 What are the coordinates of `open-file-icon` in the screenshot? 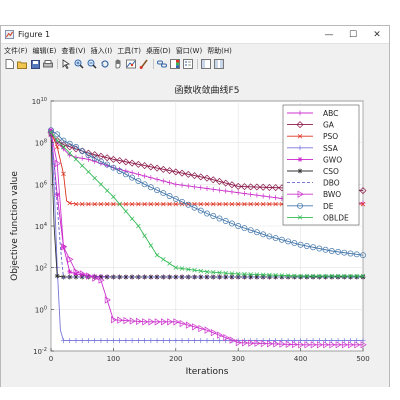 It's located at (22, 64).